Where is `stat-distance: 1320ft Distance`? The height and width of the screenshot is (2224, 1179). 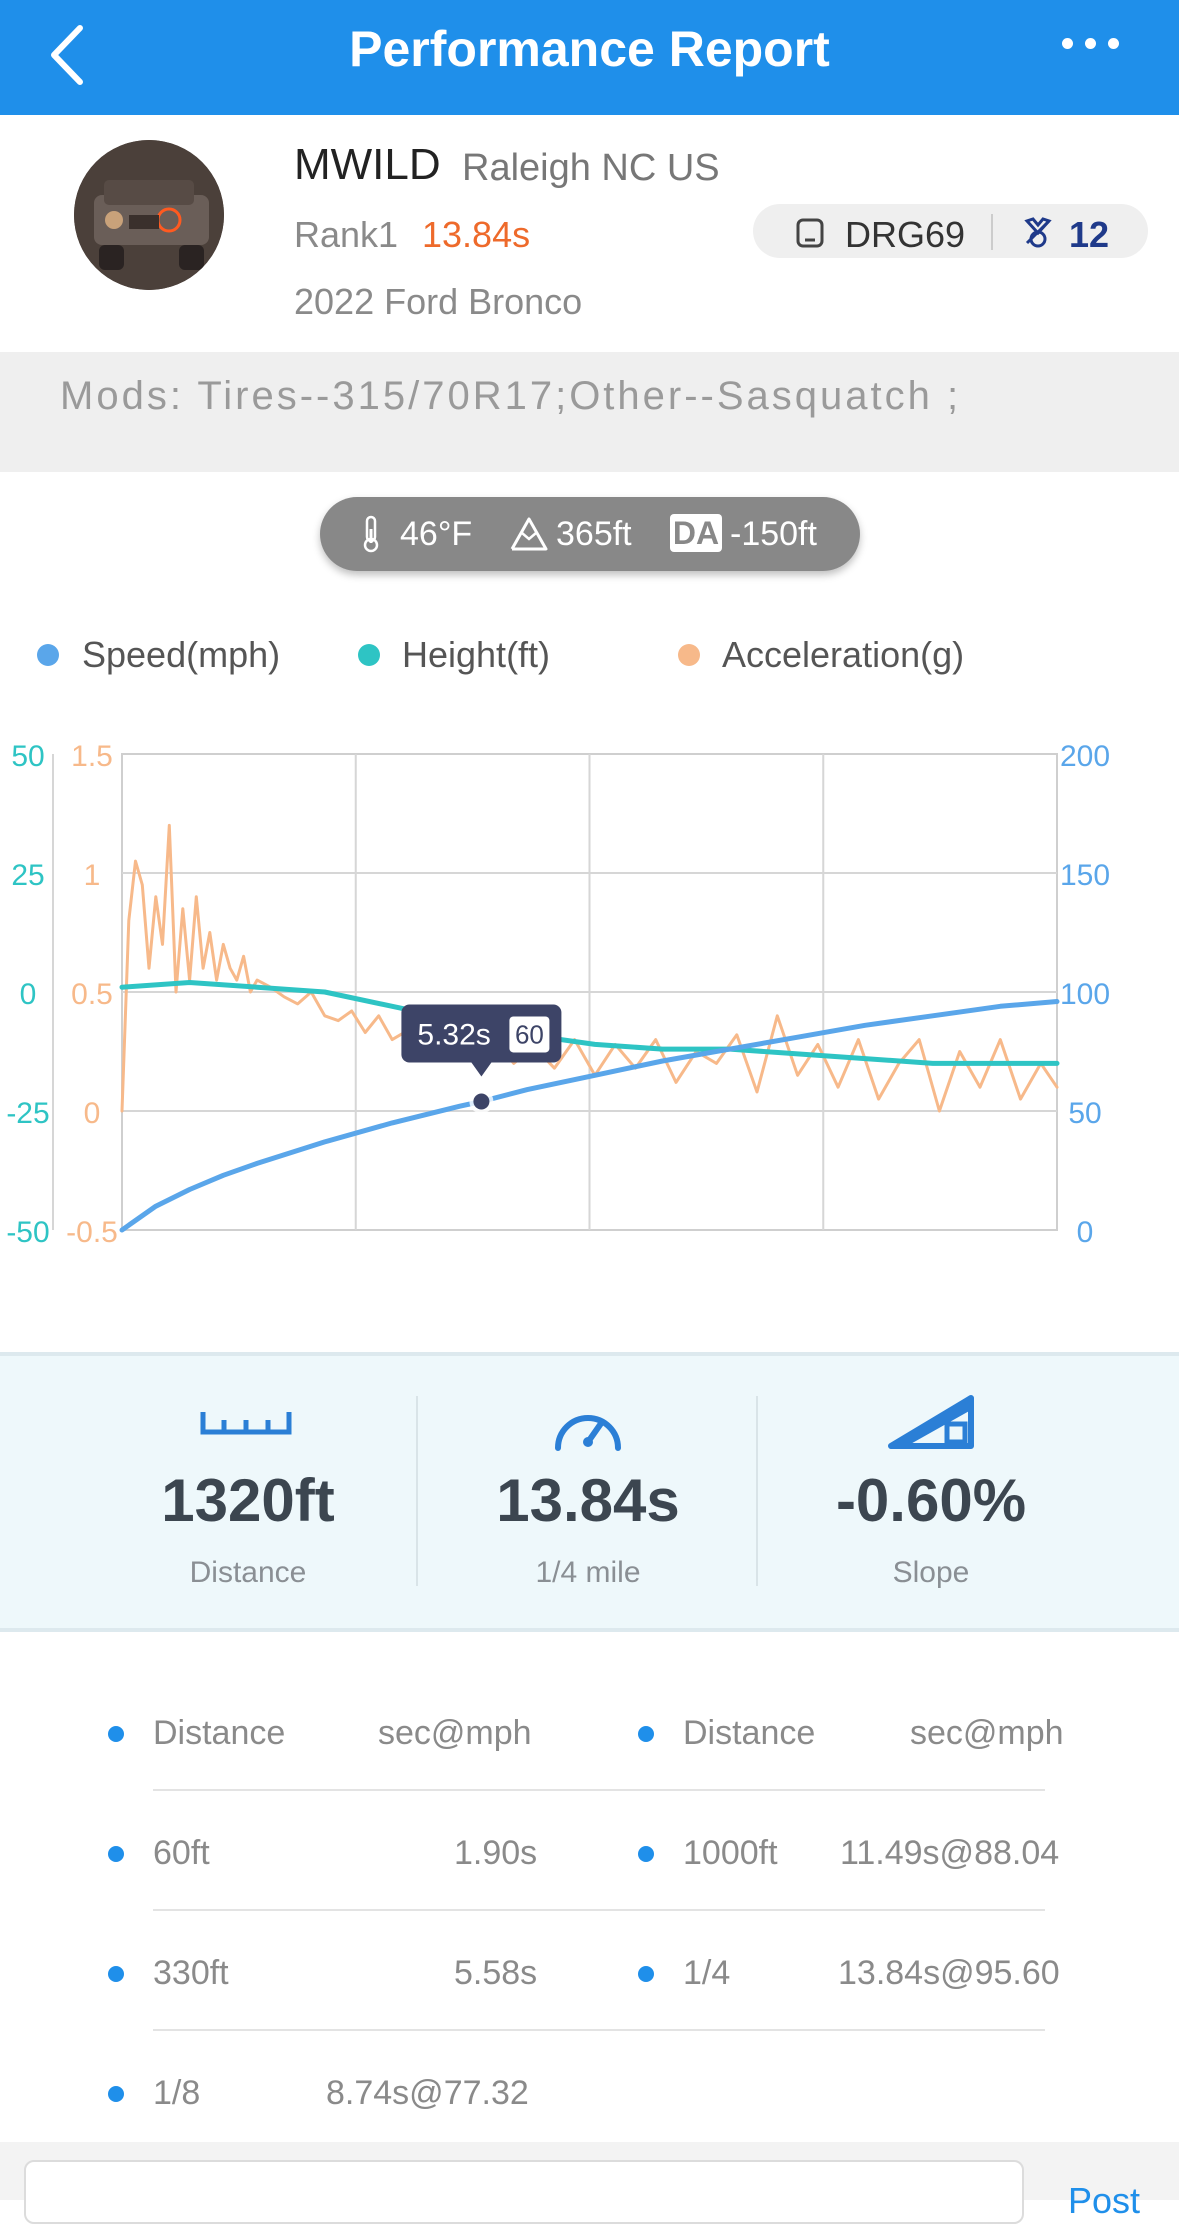
stat-distance: 1320ft Distance is located at coordinates (248, 1492).